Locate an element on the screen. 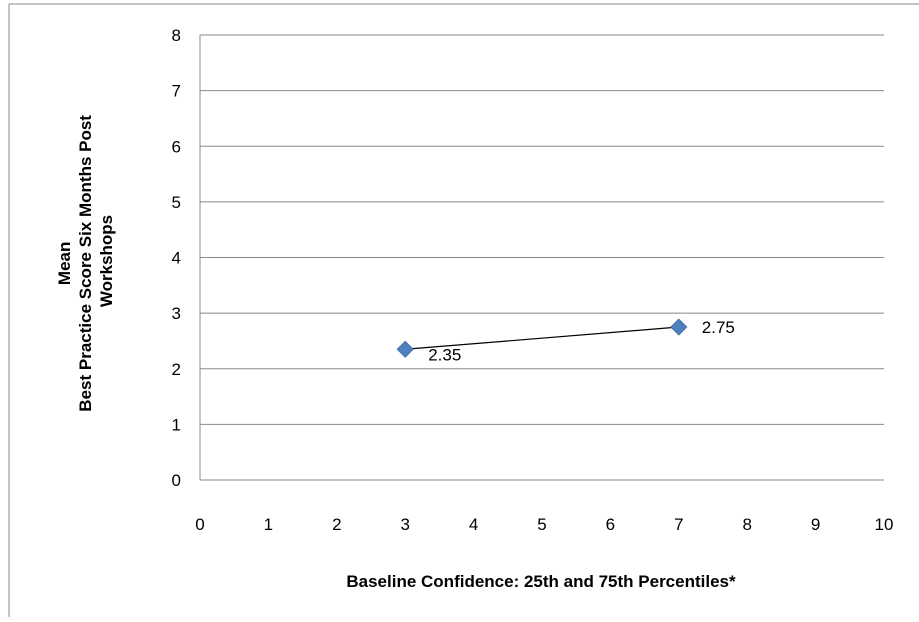  x-tick-label: 5 is located at coordinates (541, 524).